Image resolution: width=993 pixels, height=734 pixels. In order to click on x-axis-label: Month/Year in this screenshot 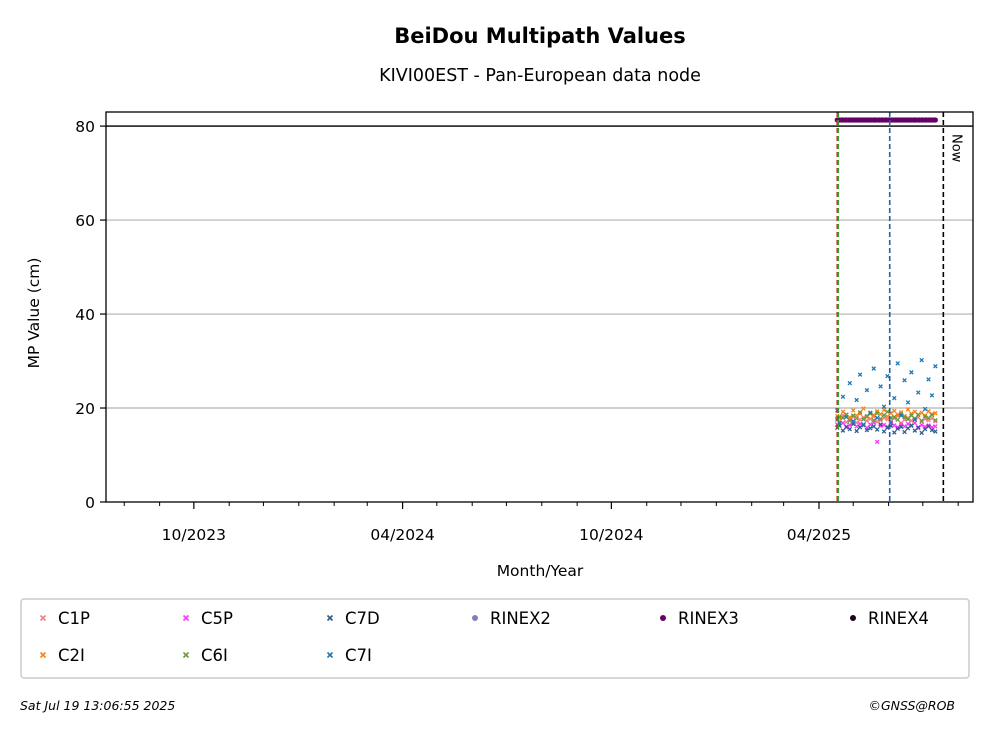, I will do `click(540, 571)`.